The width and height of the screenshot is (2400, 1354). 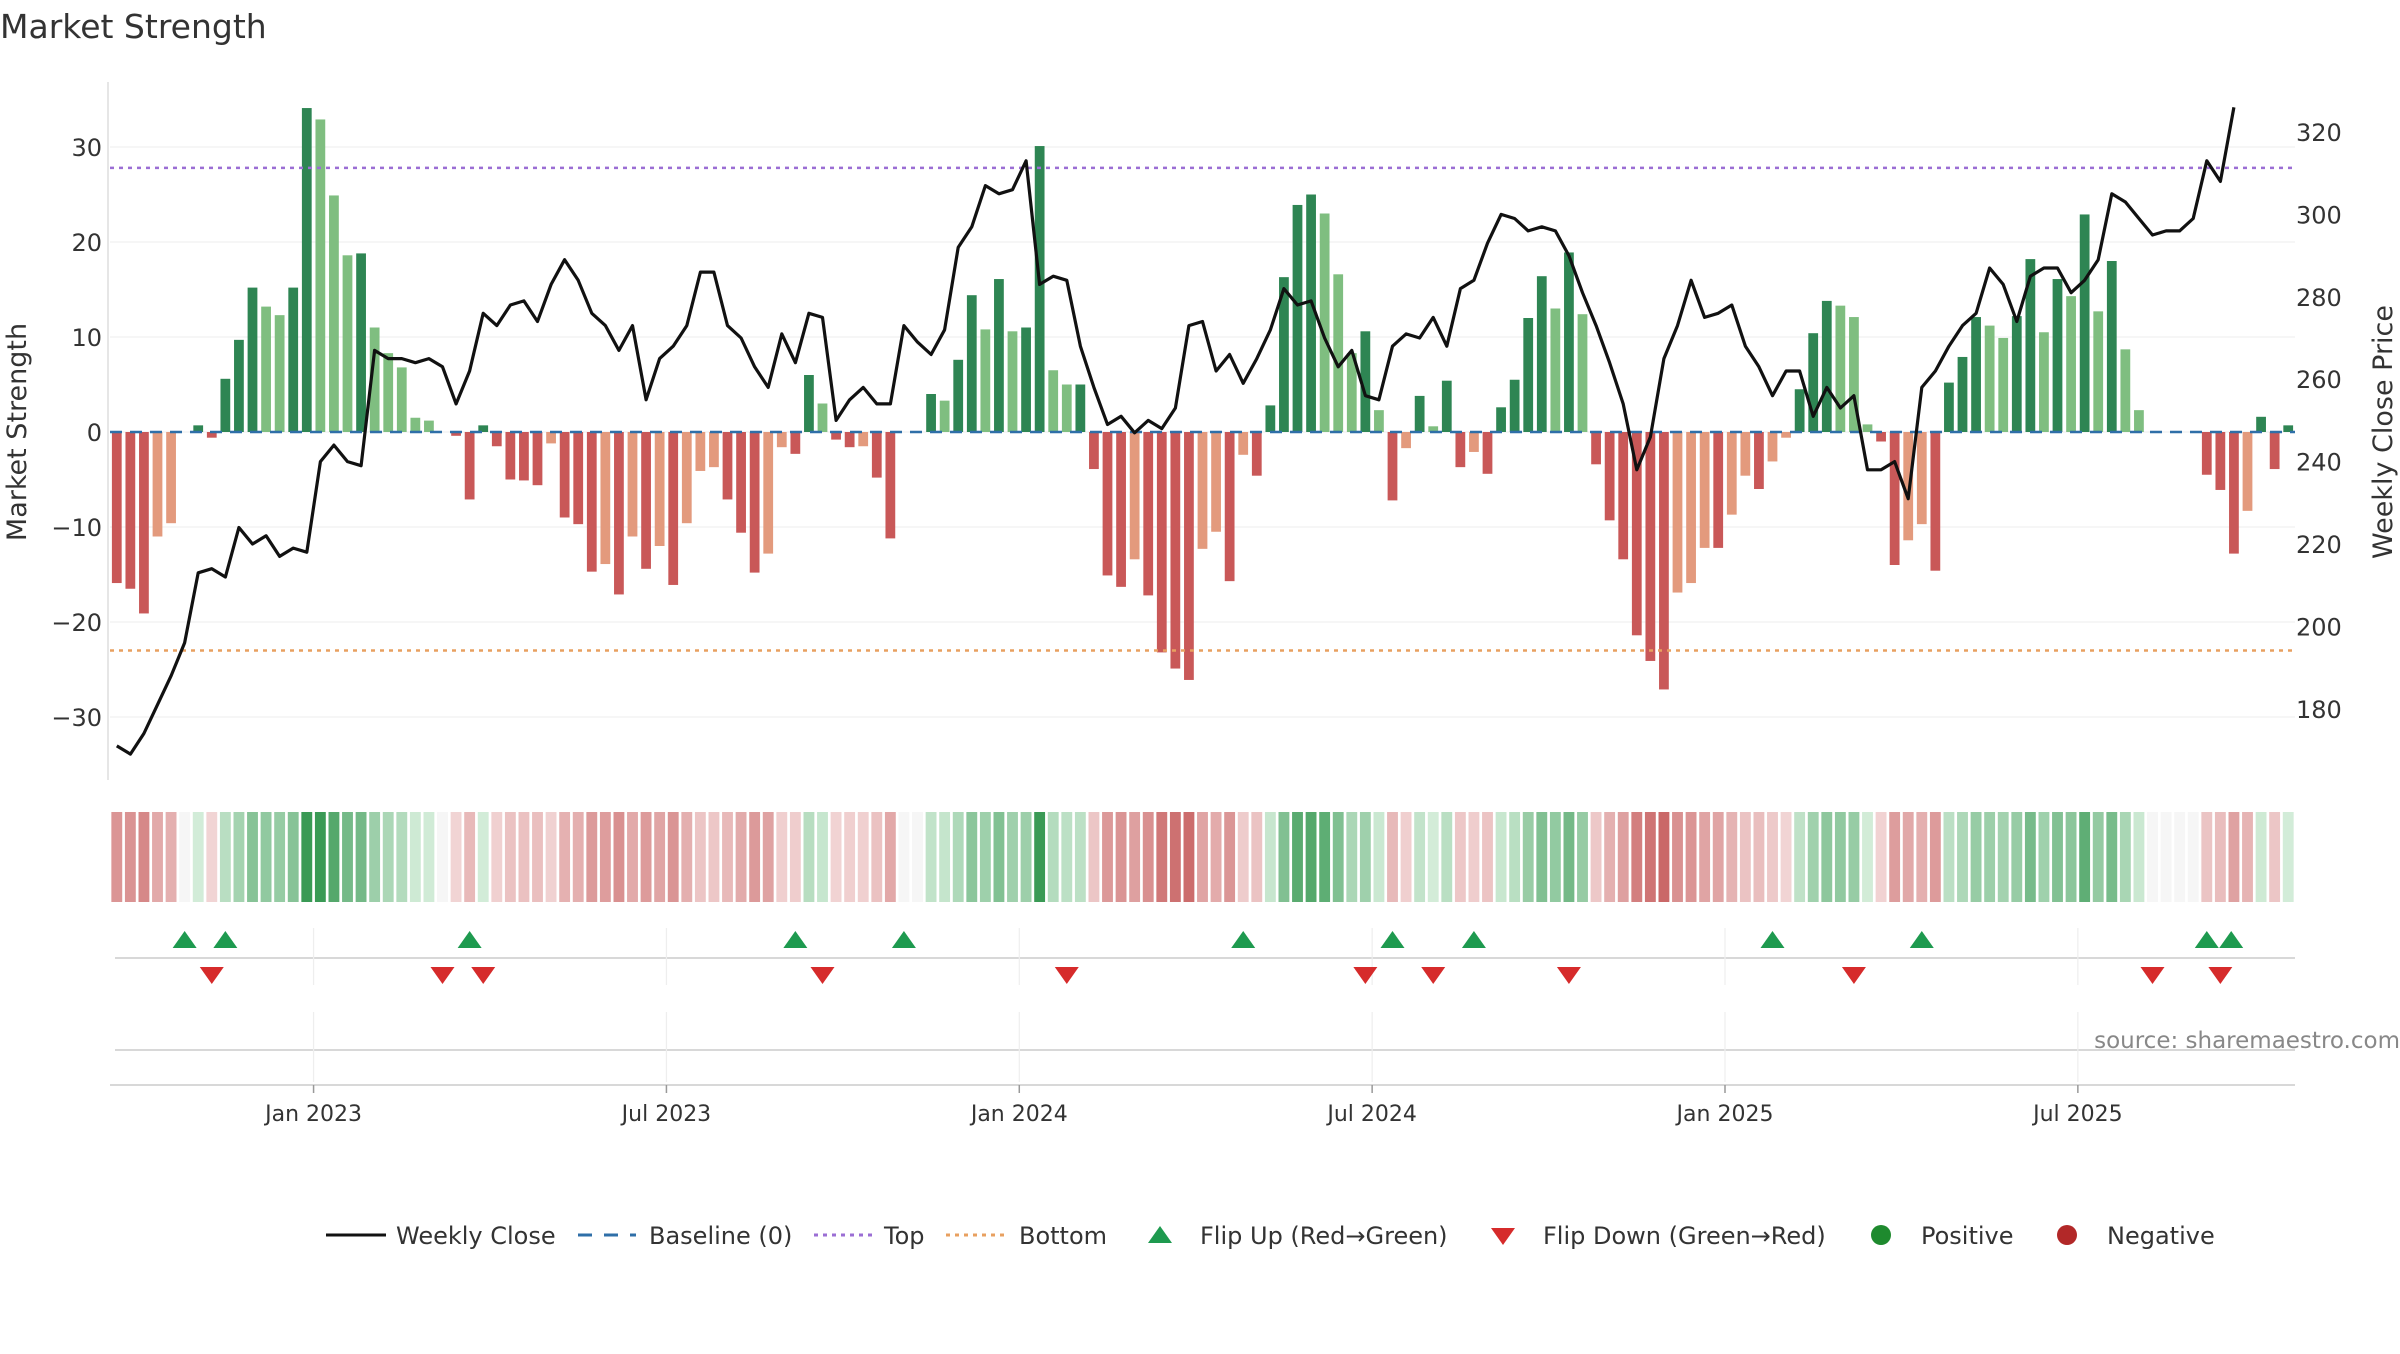 I want to click on x-tick-label: Jul 2023, so click(x=666, y=1114).